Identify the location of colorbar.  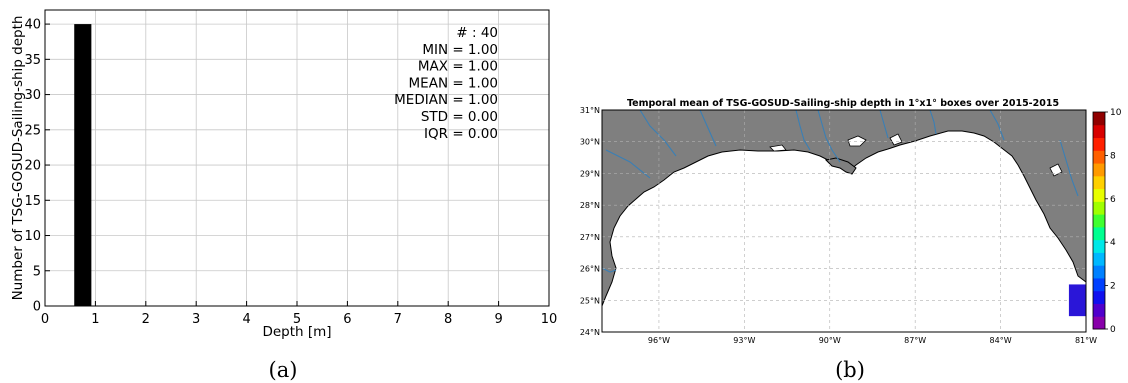
(1099, 221).